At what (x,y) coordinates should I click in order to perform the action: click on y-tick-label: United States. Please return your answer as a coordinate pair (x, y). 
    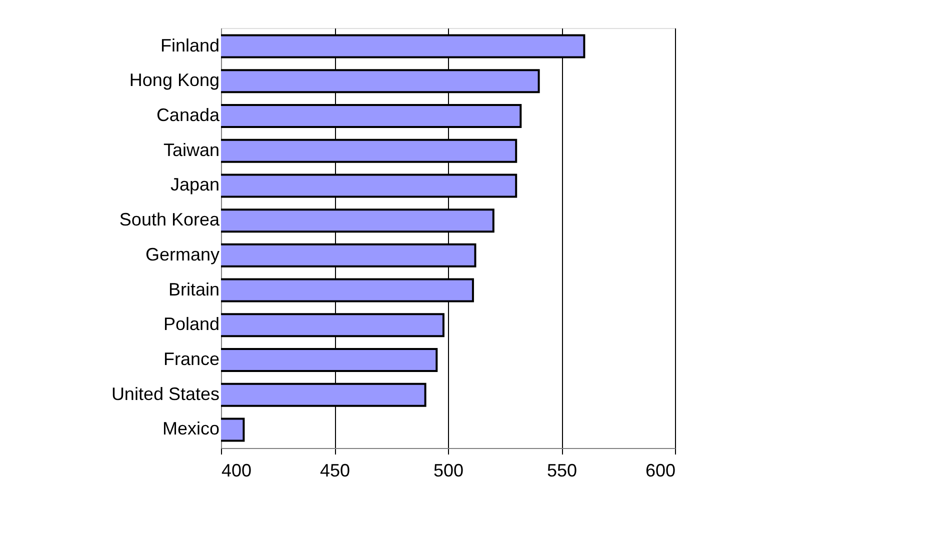
    Looking at the image, I should click on (165, 394).